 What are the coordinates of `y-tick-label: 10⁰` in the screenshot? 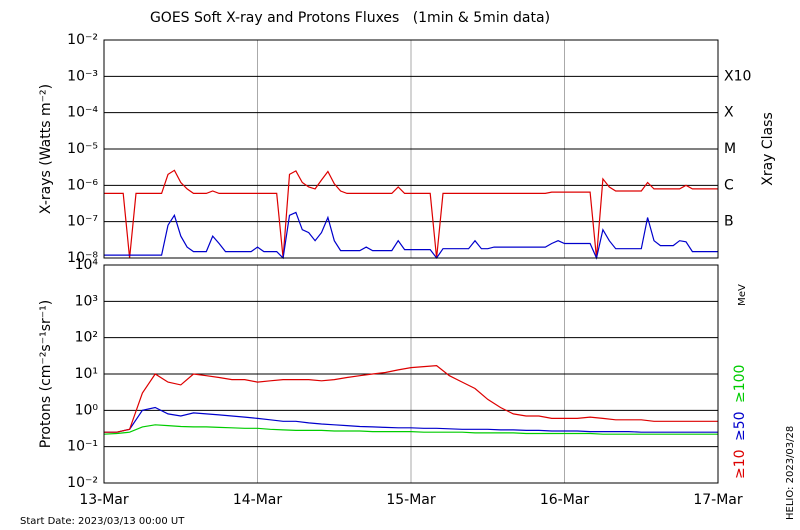 It's located at (87, 410).